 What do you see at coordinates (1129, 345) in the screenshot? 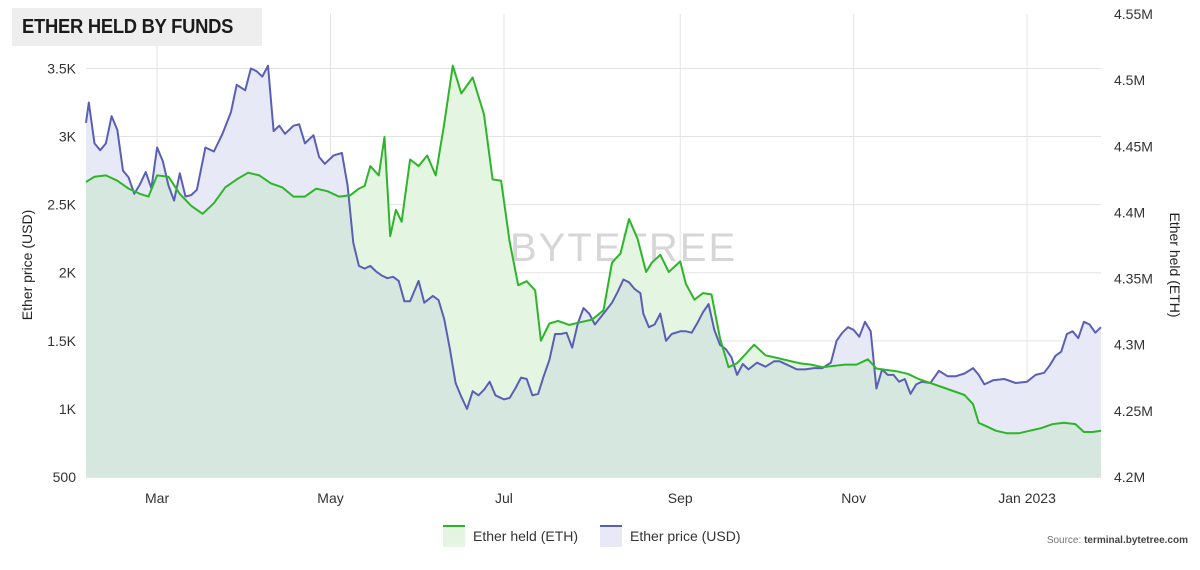
I see `right-tick-label: 4.3M` at bounding box center [1129, 345].